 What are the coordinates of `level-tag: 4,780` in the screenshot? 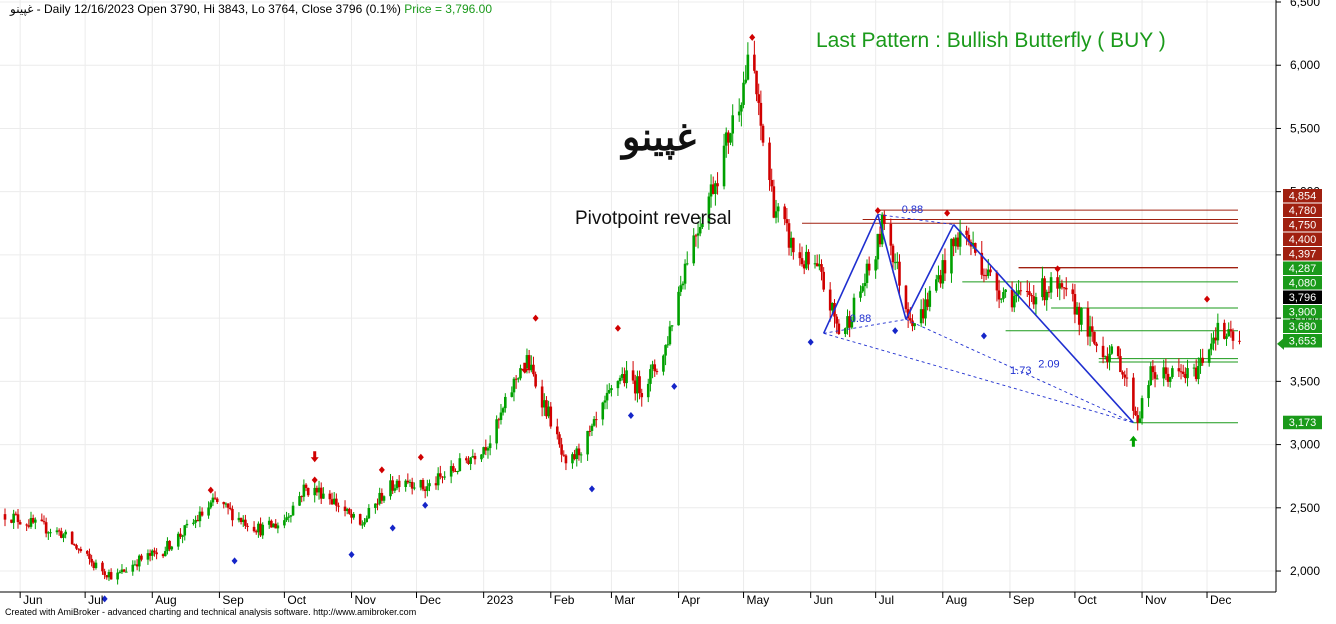 It's located at (1302, 210).